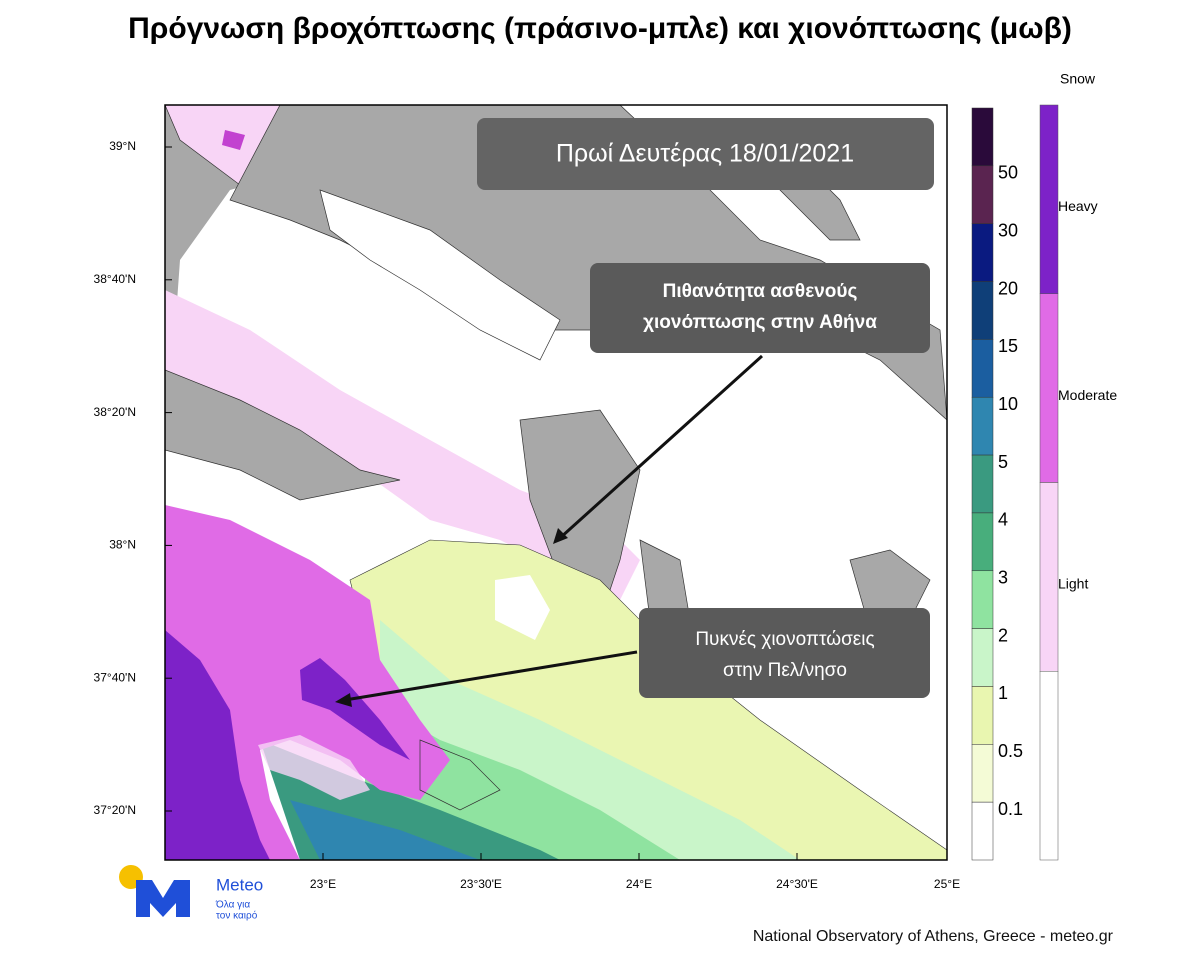 Image resolution: width=1200 pixels, height=958 pixels. Describe the element at coordinates (1087, 395) in the screenshot. I see `snow-label: Moderate` at that location.